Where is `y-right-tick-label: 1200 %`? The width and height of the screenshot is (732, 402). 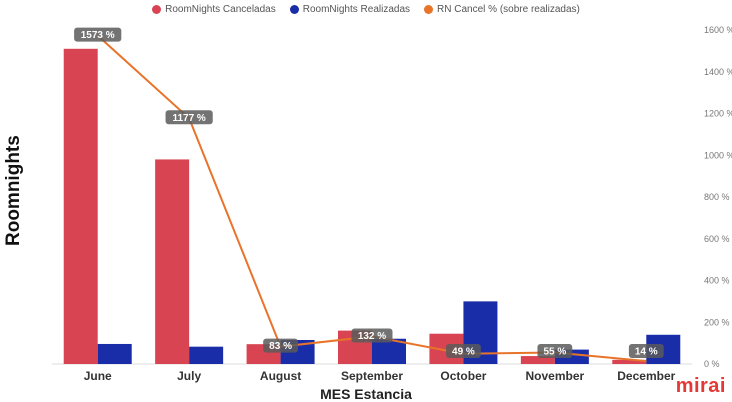
y-right-tick-label: 1200 % is located at coordinates (718, 114).